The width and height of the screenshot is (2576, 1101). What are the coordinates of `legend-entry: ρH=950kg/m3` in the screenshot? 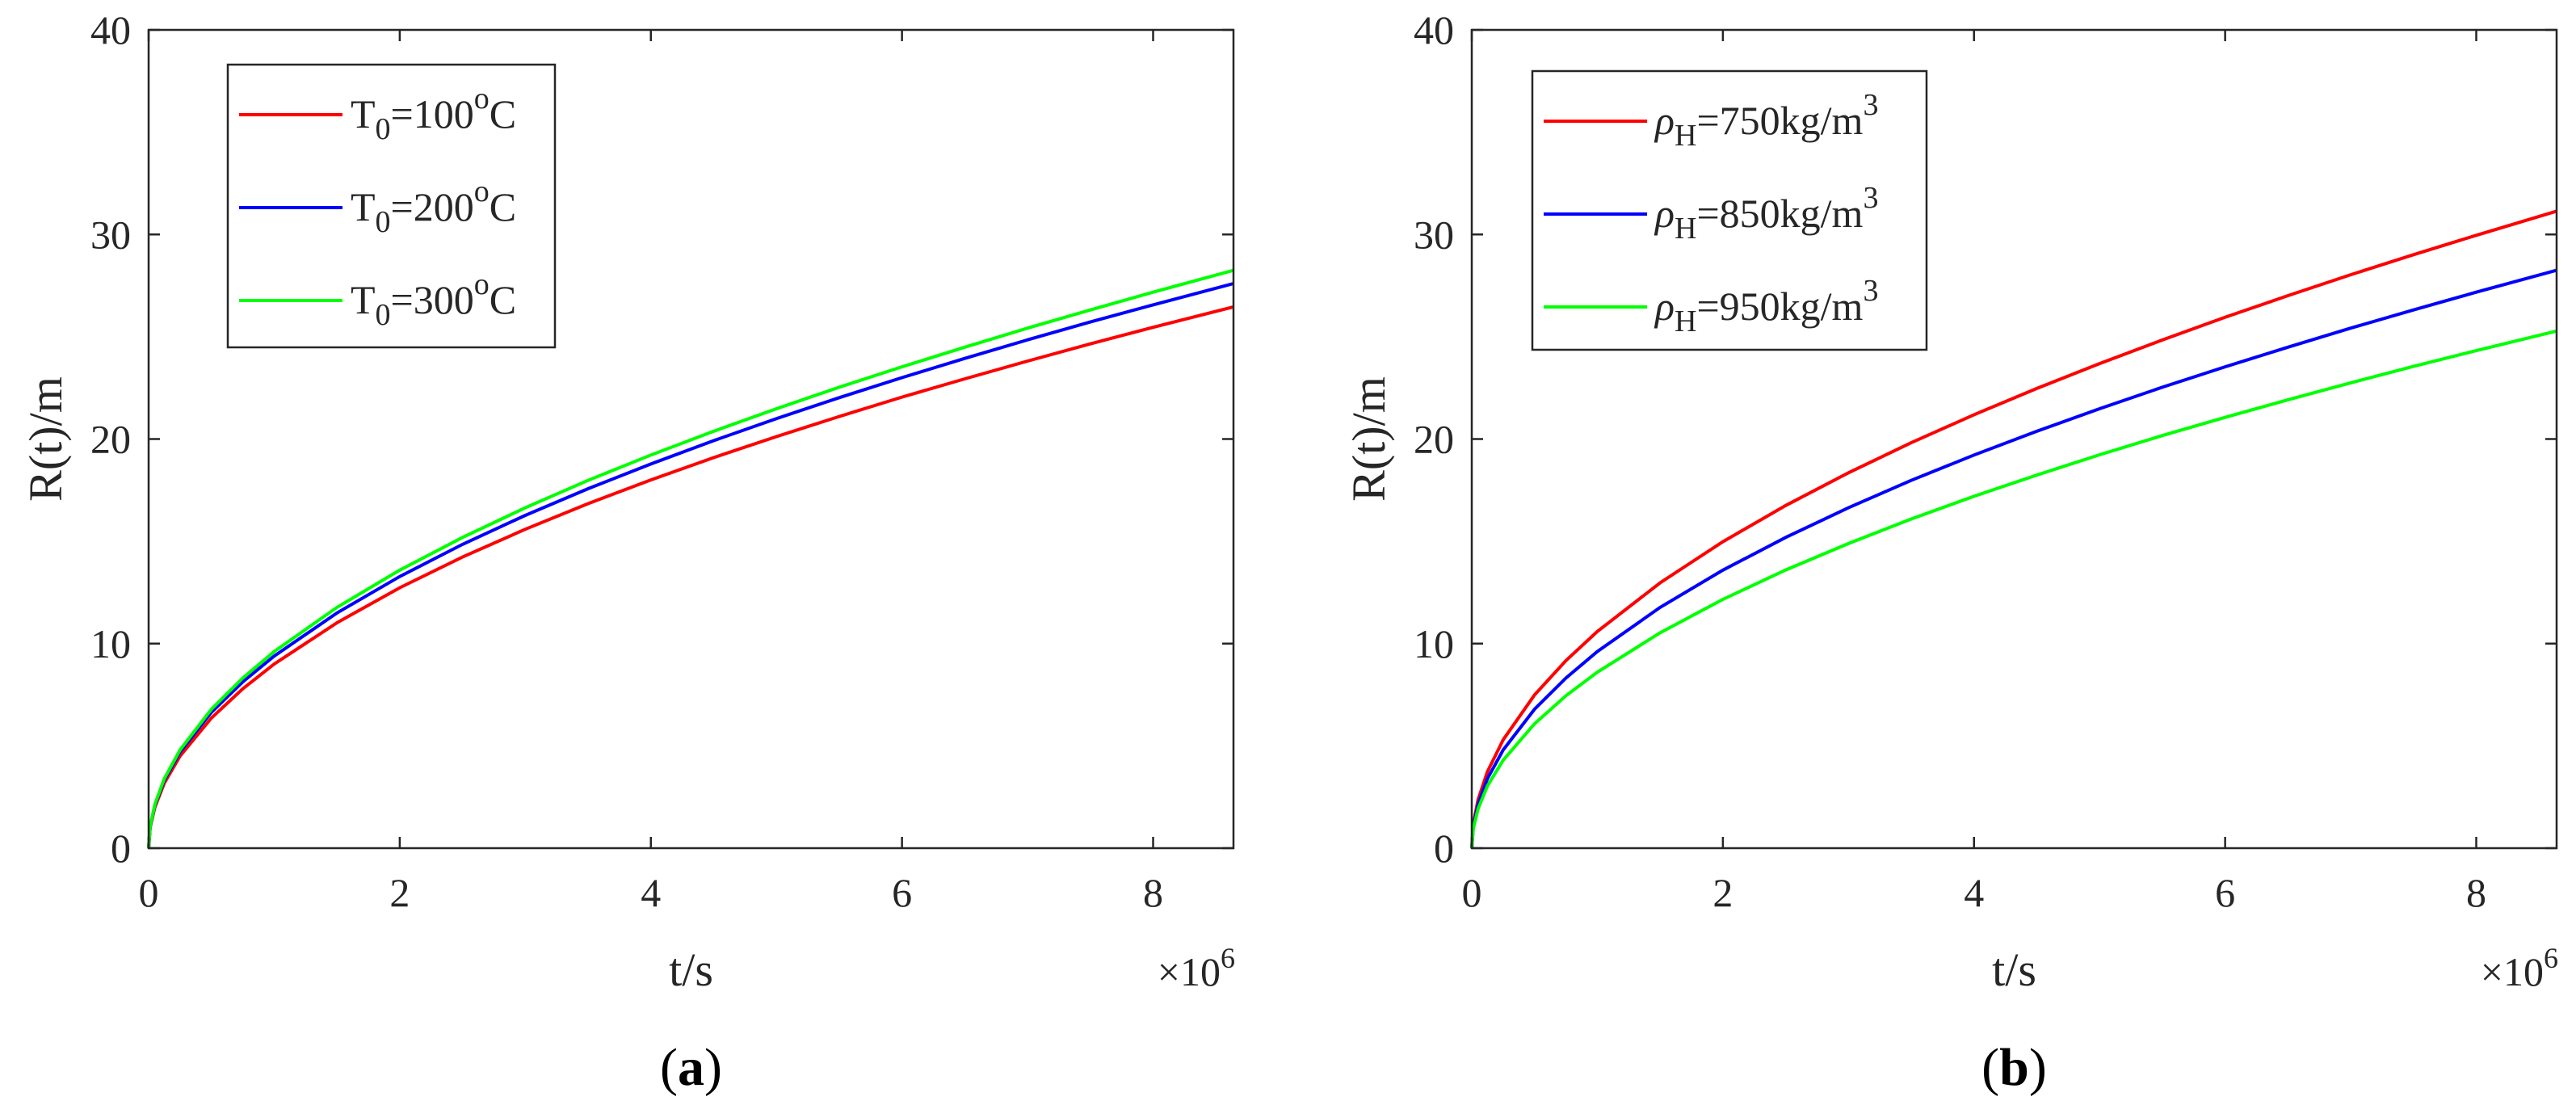 It's located at (1766, 306).